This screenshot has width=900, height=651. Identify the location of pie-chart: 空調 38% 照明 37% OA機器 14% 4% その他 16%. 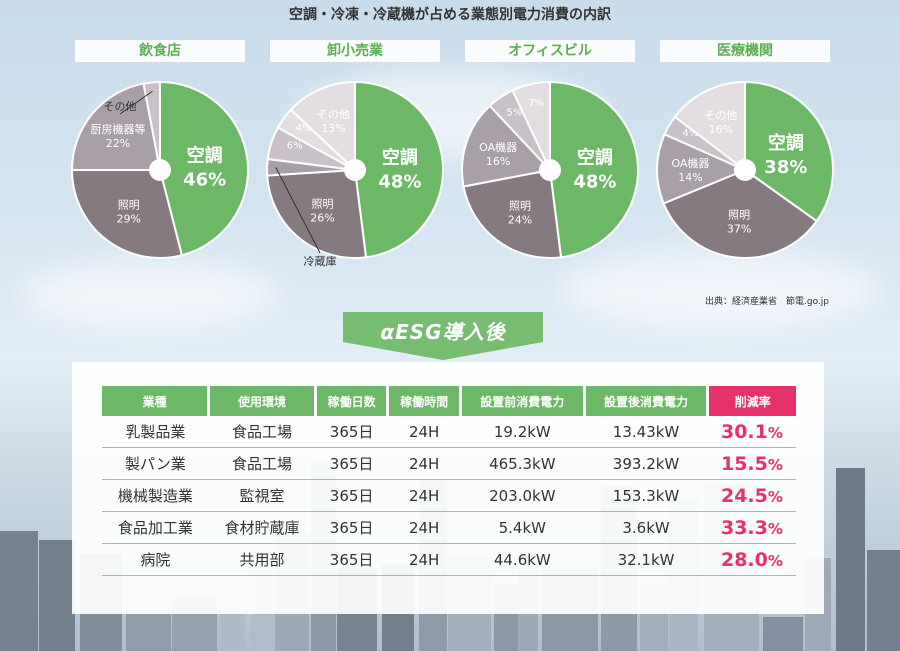
(745, 169).